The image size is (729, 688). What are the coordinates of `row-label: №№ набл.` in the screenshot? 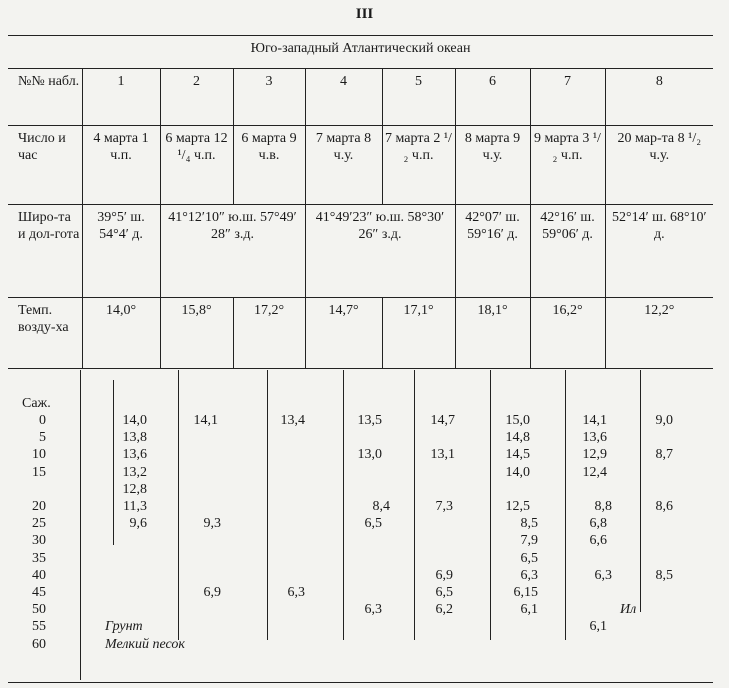 It's located at (45, 97).